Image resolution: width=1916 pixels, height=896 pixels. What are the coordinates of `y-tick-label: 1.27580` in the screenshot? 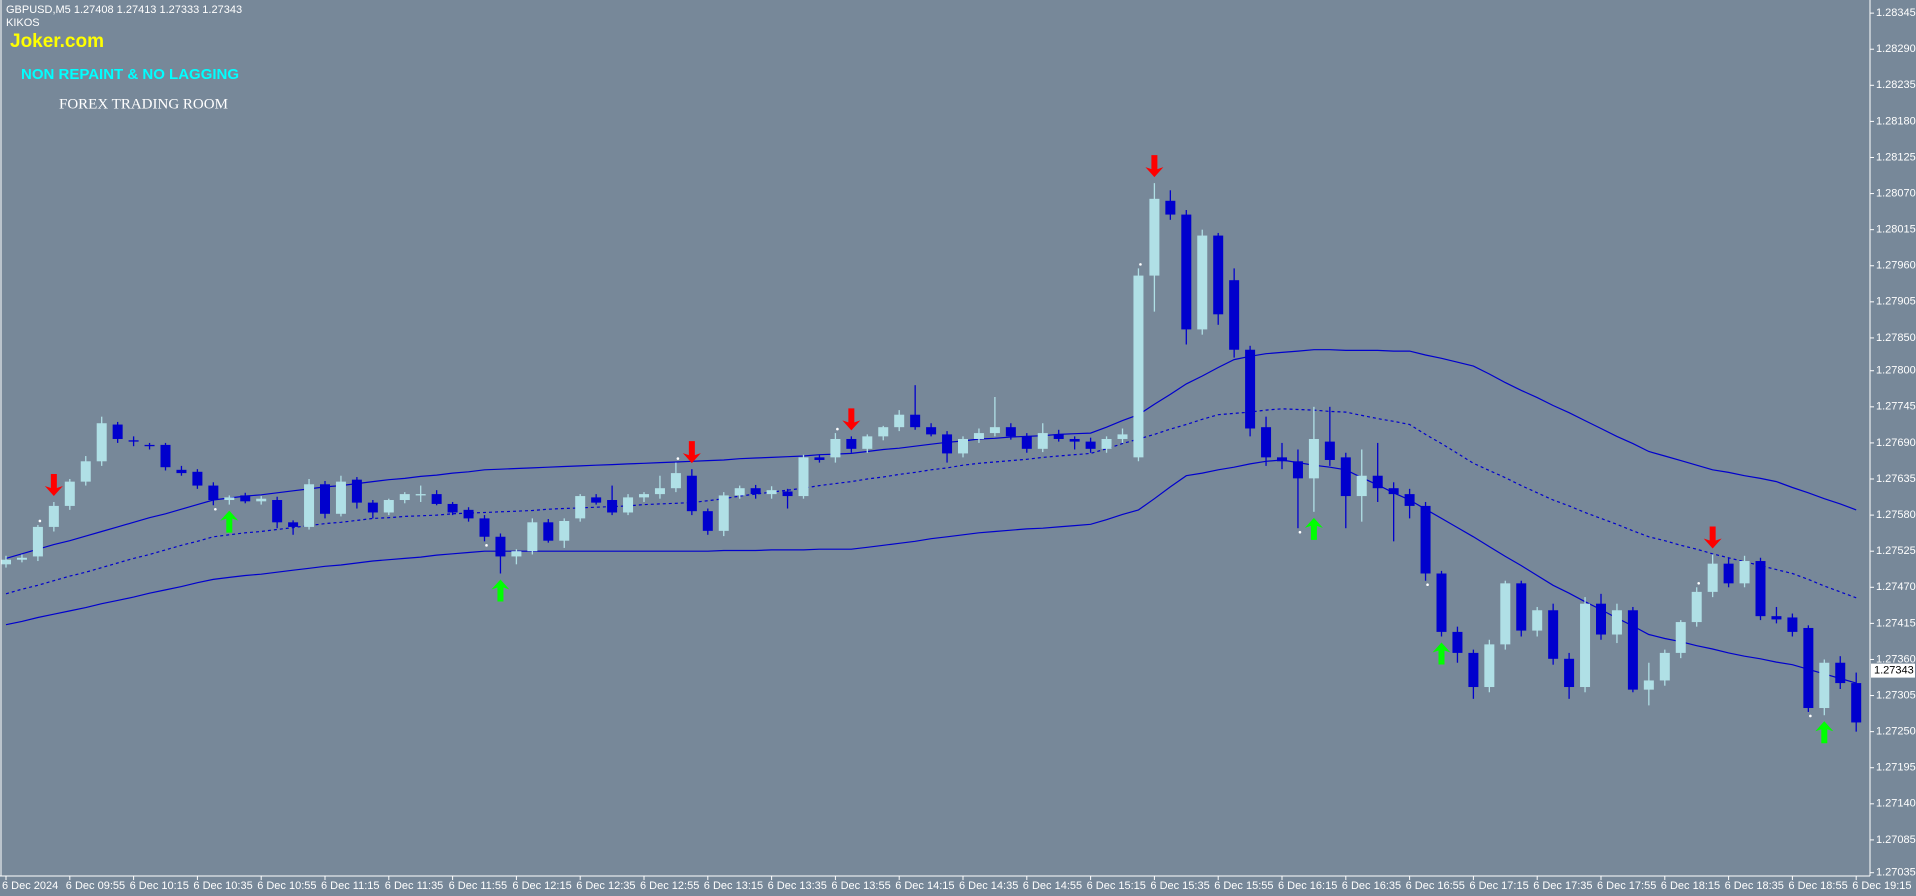 It's located at (1896, 515).